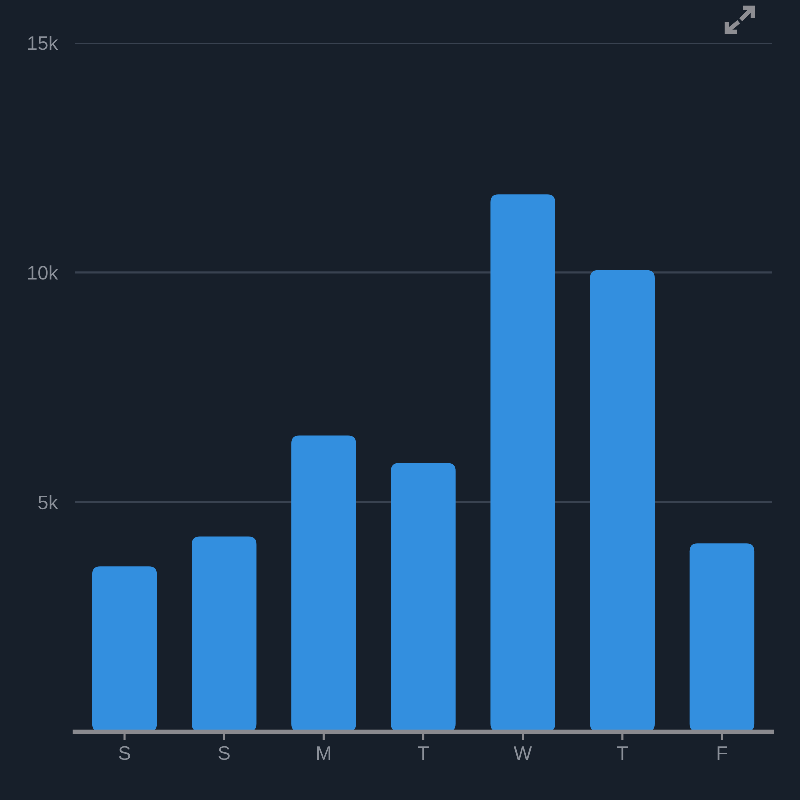 The height and width of the screenshot is (800, 800). I want to click on x-tick-label: F, so click(723, 753).